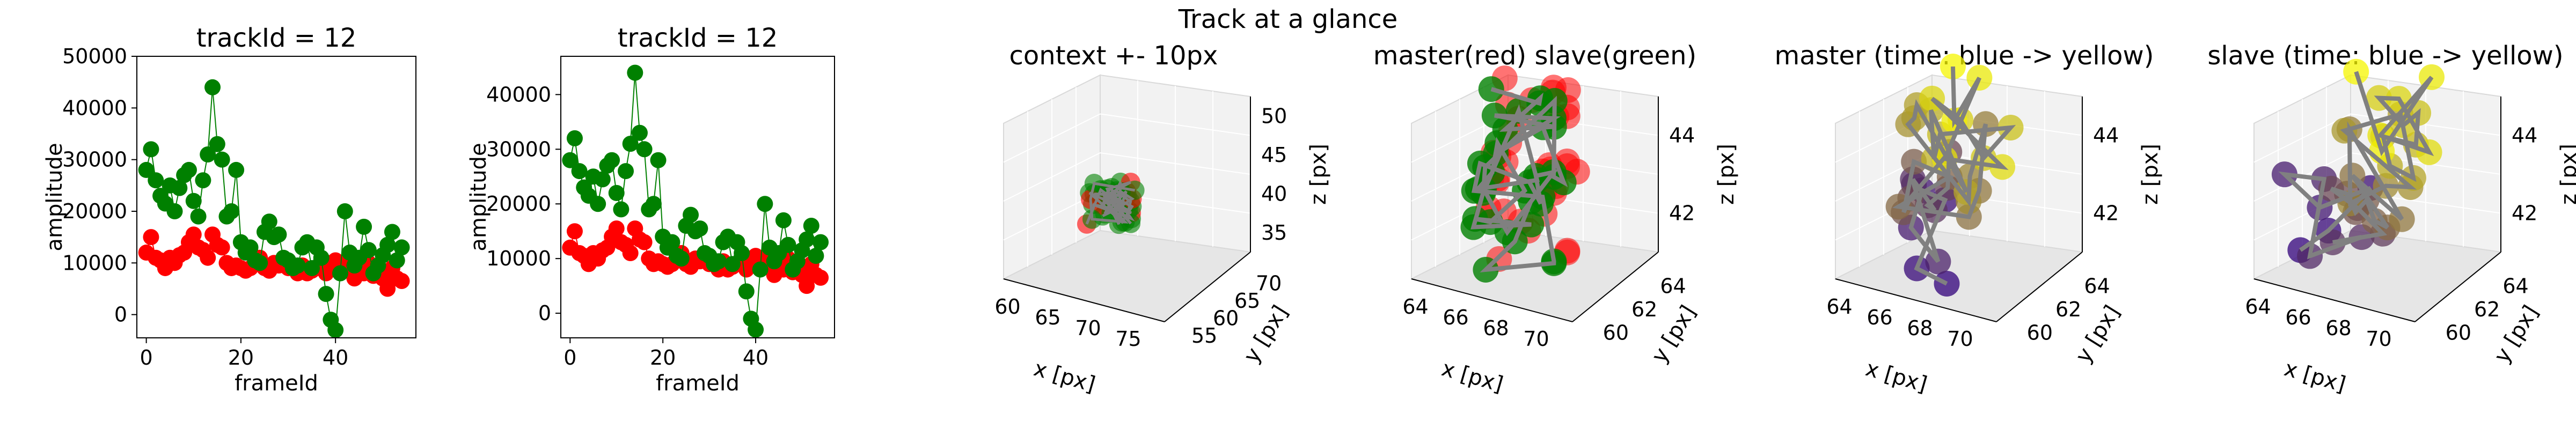 Image resolution: width=2576 pixels, height=429 pixels. What do you see at coordinates (1953, 67) in the screenshot?
I see `track-point` at bounding box center [1953, 67].